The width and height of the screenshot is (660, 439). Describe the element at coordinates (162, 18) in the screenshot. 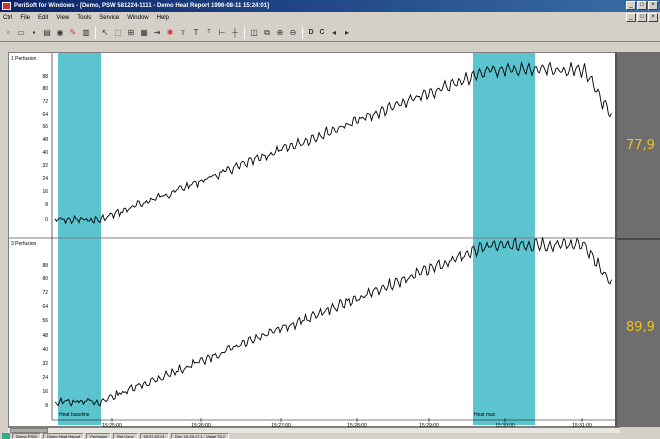

I see `menu-help: Help` at that location.